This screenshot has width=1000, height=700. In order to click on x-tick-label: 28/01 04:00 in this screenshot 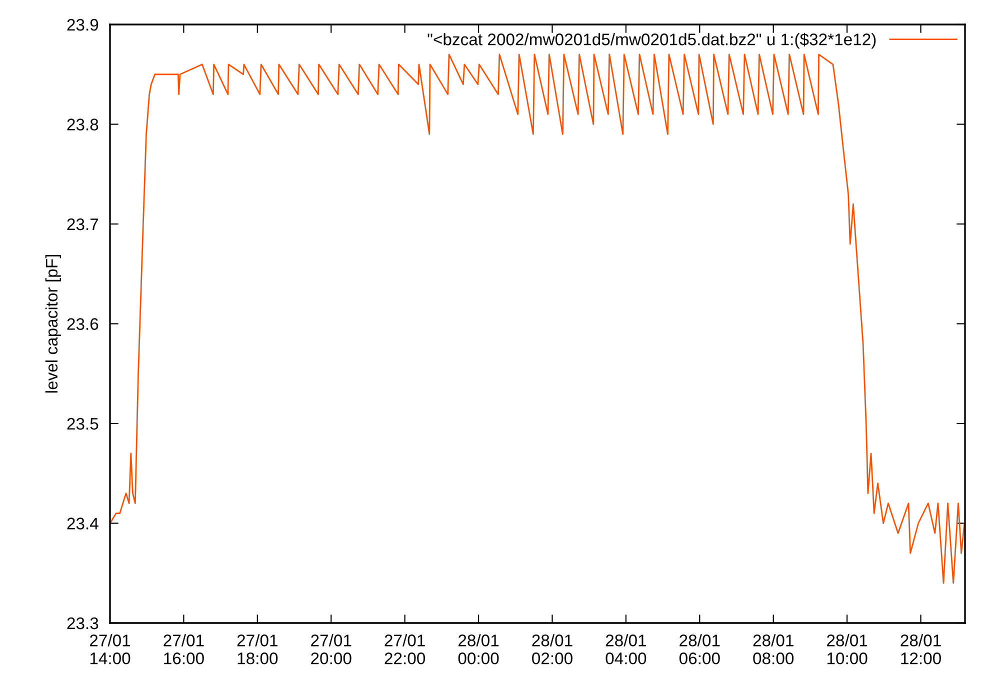, I will do `click(626, 649)`.